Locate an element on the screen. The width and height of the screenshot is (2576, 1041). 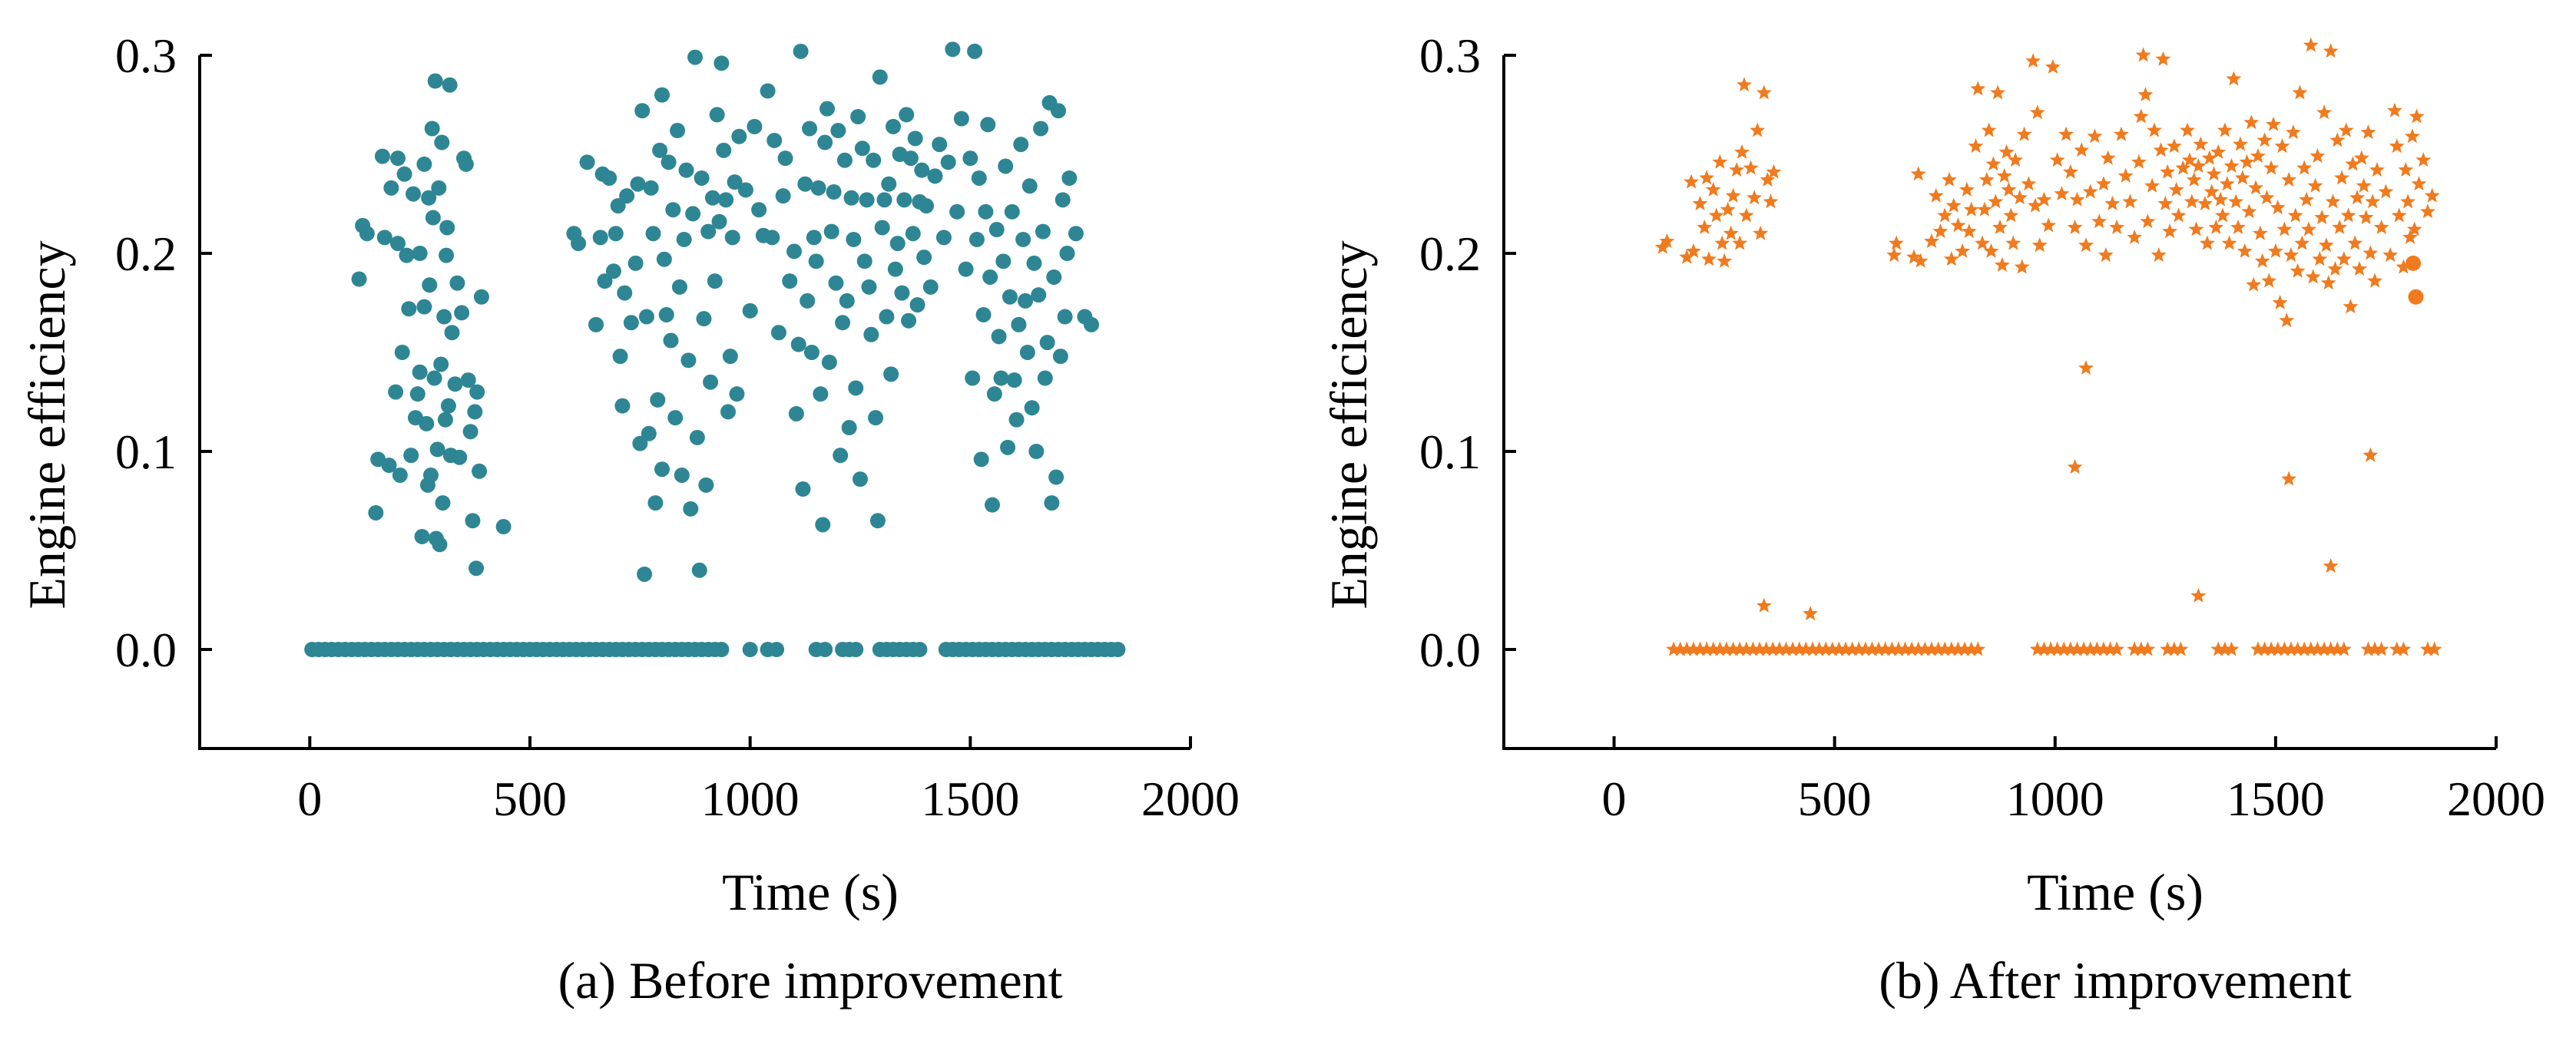
x-tick-label: 1500 is located at coordinates (2276, 799).